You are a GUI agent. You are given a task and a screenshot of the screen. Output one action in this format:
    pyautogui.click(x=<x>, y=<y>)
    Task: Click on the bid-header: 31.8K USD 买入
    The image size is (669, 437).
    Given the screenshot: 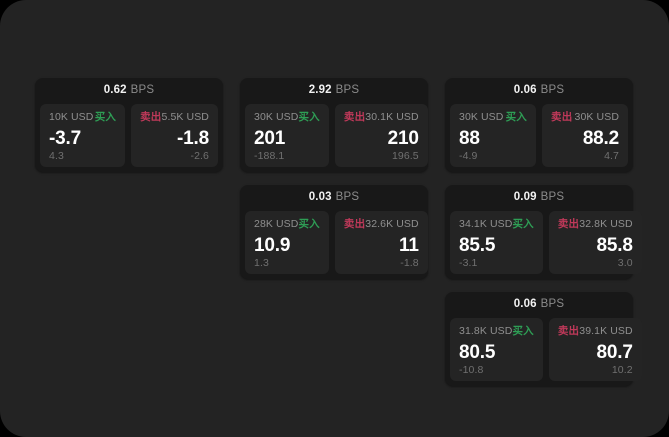 What is the action you would take?
    pyautogui.click(x=496, y=331)
    